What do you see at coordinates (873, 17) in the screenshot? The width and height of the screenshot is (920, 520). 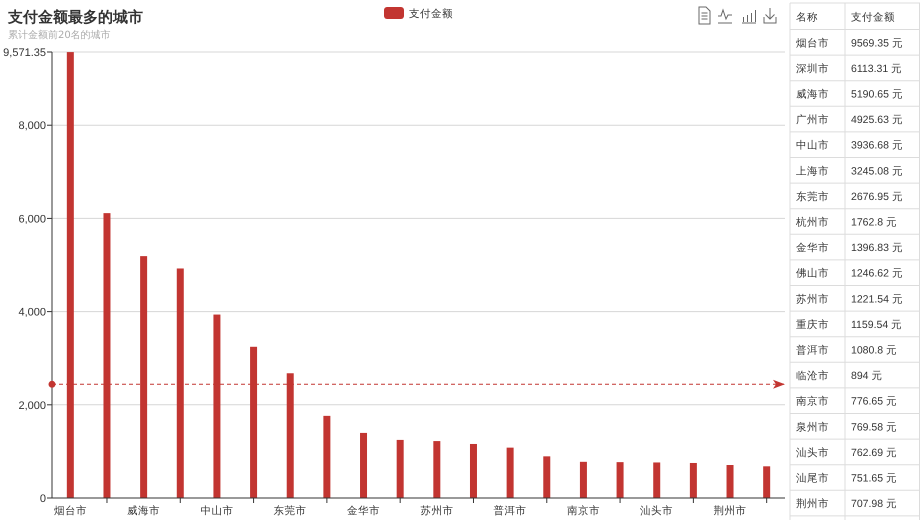 I see `table-header: 支付金额` at bounding box center [873, 17].